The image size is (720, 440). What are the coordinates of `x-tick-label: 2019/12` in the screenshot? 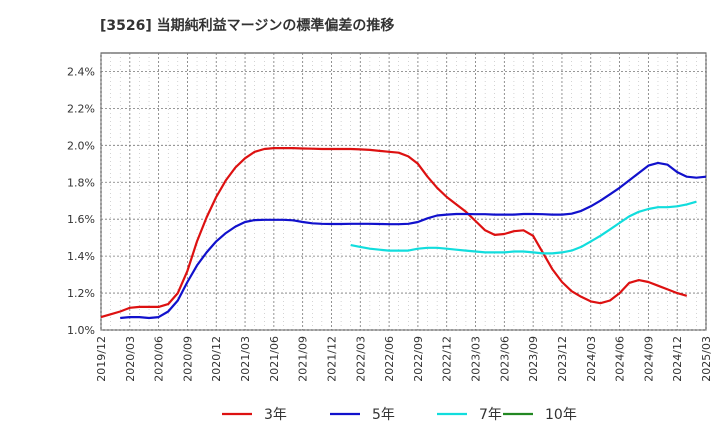 It's located at (101, 359).